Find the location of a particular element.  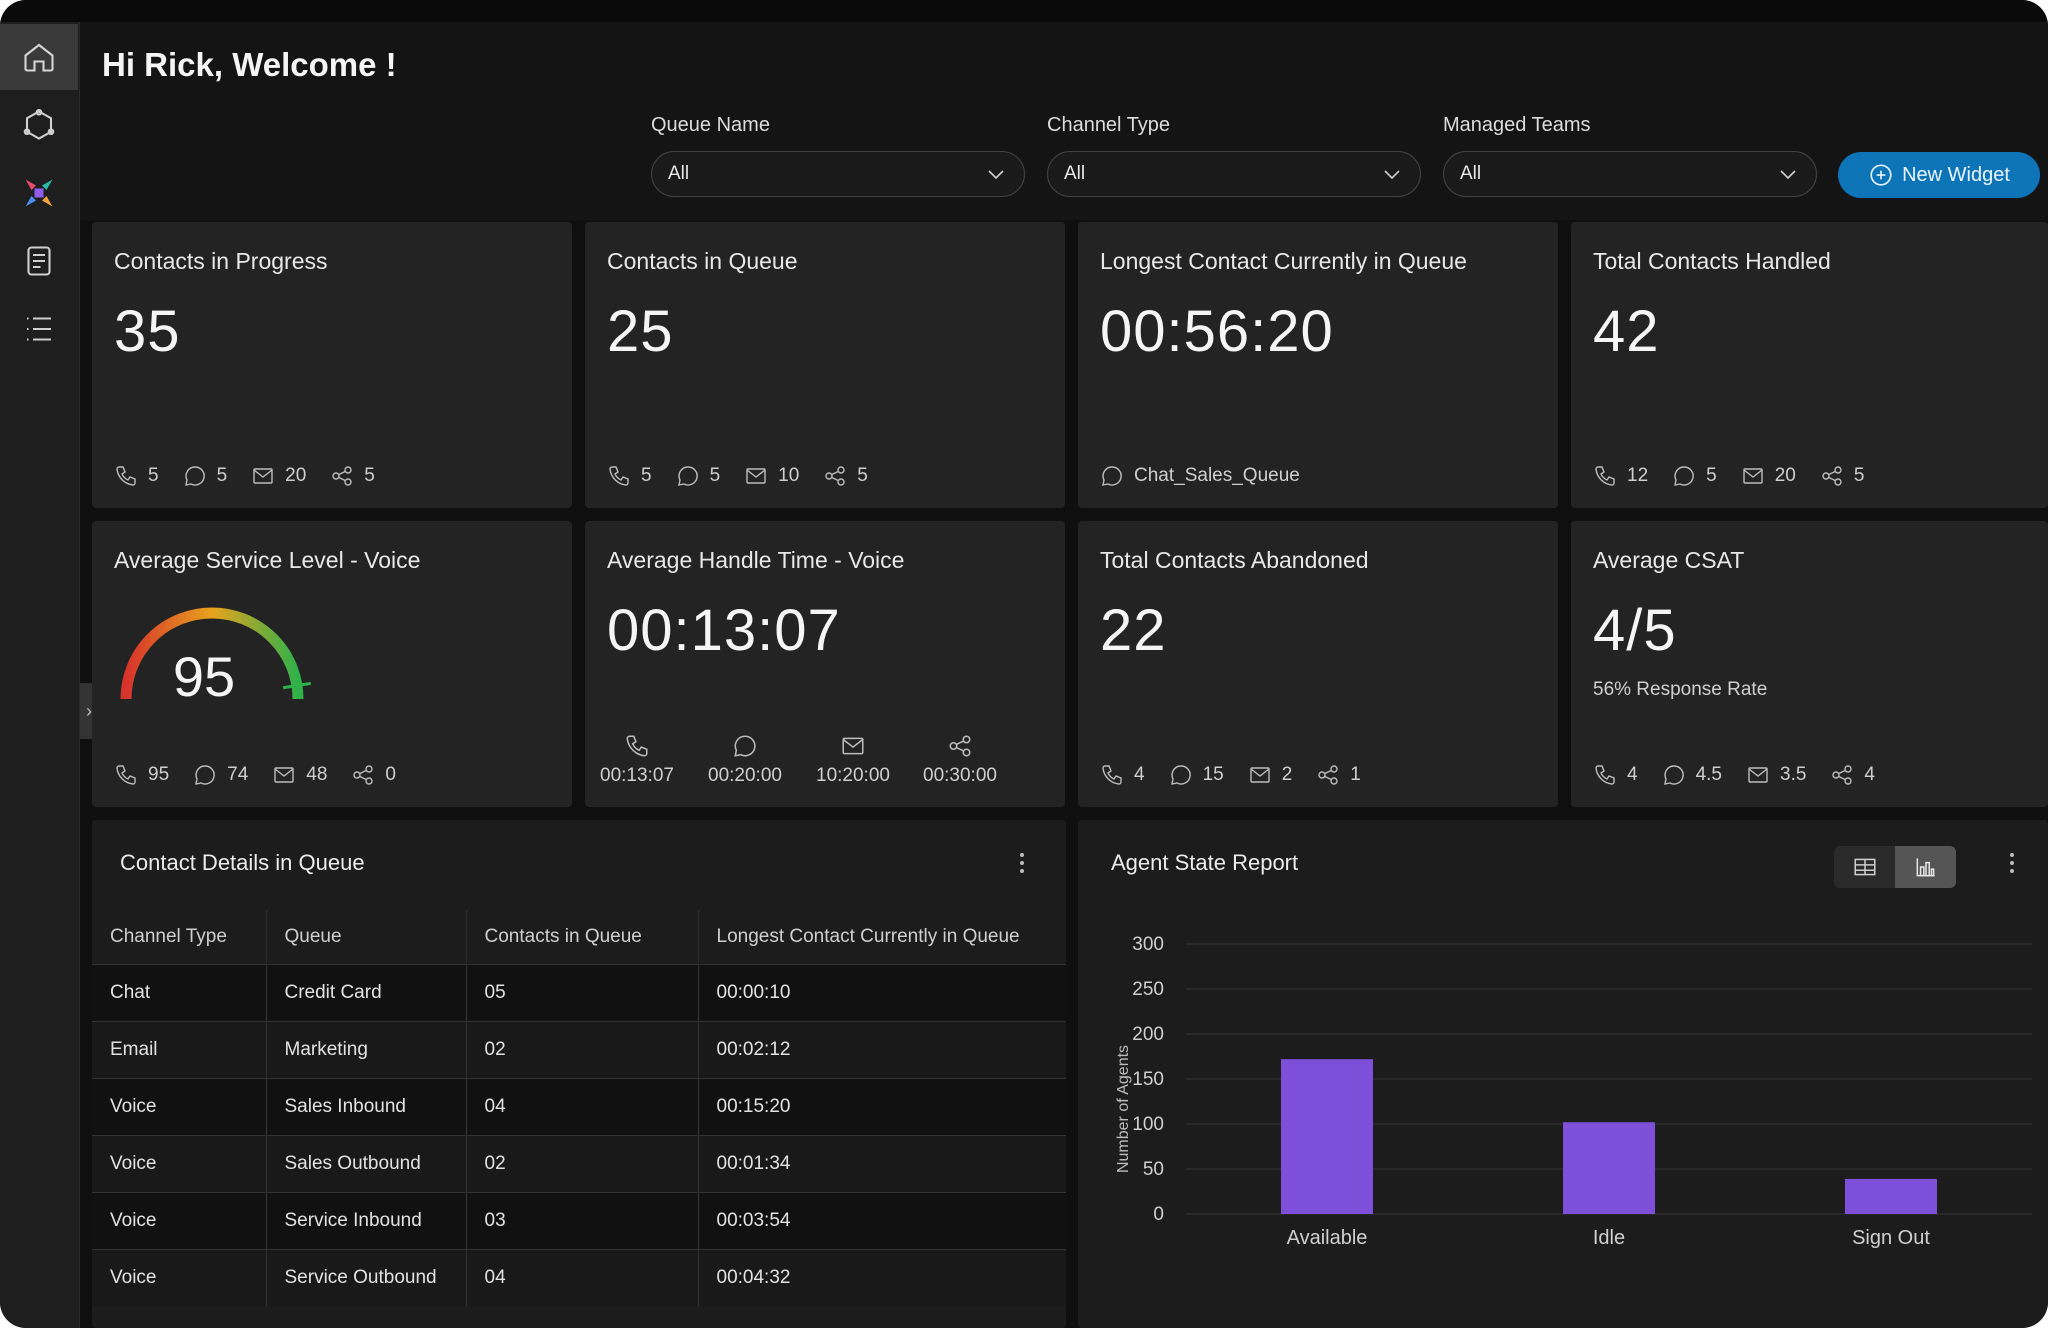

x-tick-label: Idle is located at coordinates (1609, 1238).